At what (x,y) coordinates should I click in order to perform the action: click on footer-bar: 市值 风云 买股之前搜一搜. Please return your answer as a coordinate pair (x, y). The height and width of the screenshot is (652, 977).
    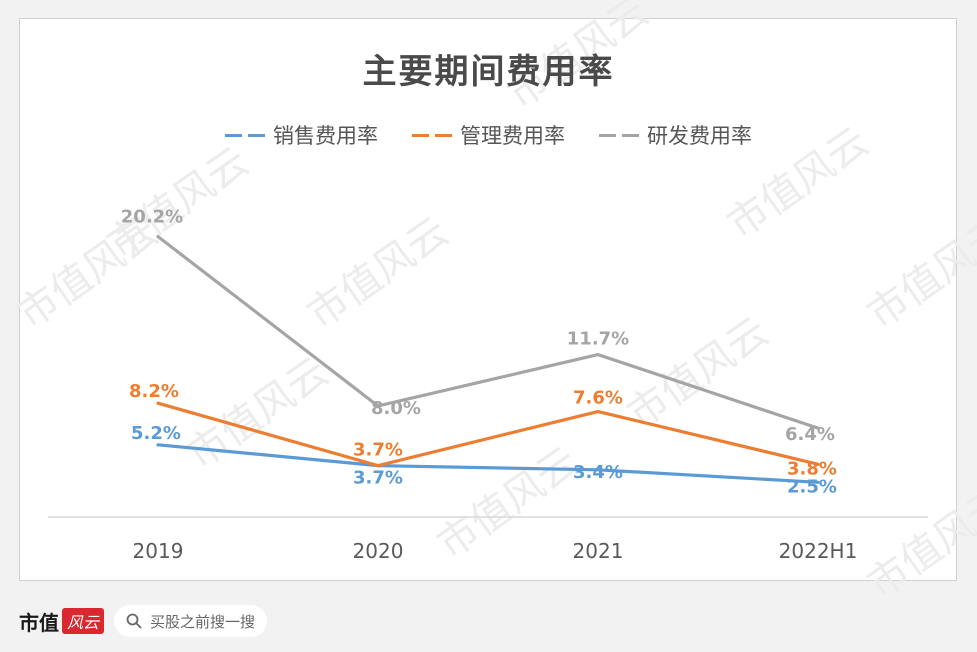
    Looking at the image, I should click on (143, 621).